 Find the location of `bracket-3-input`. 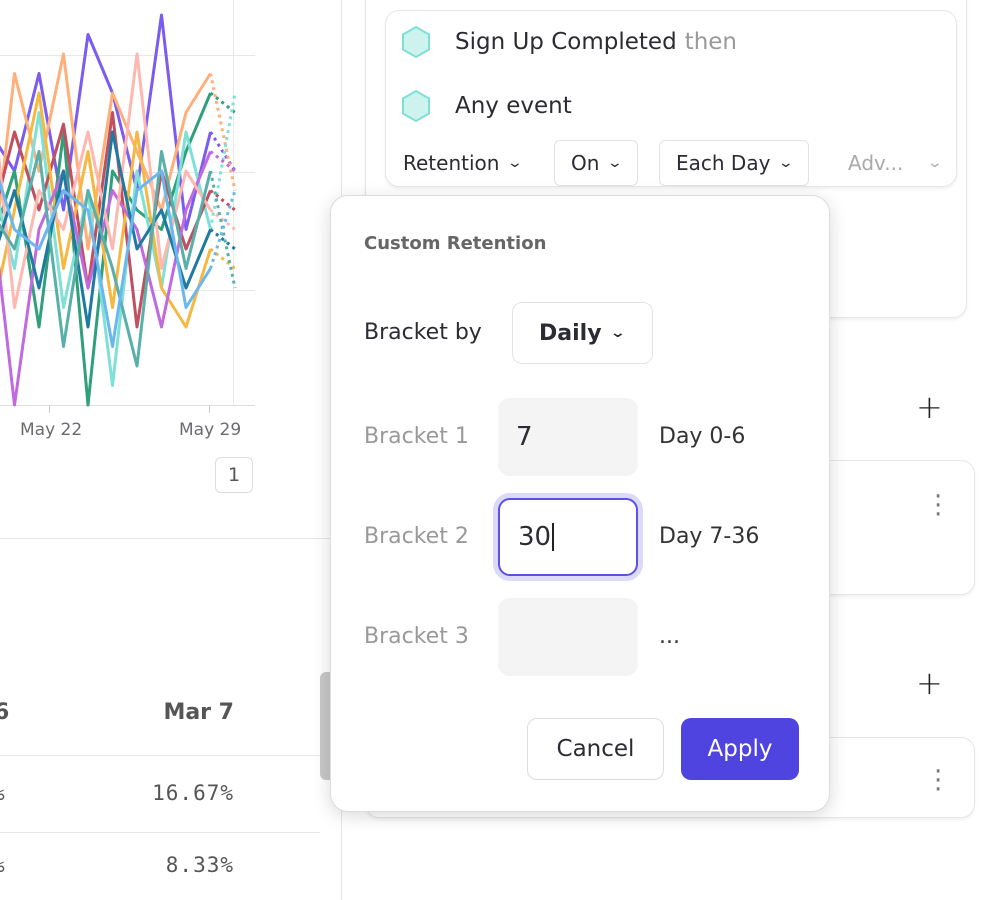

bracket-3-input is located at coordinates (568, 637).